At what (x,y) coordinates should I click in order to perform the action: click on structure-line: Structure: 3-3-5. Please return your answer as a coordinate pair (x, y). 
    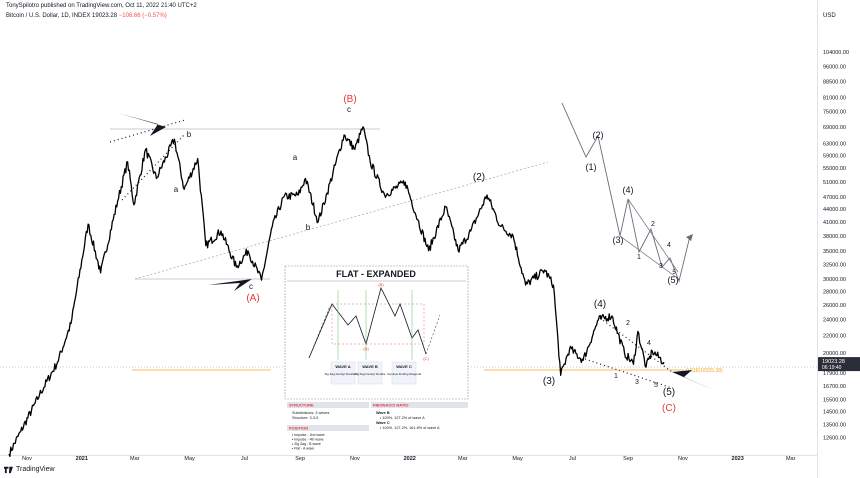
    Looking at the image, I should click on (305, 418).